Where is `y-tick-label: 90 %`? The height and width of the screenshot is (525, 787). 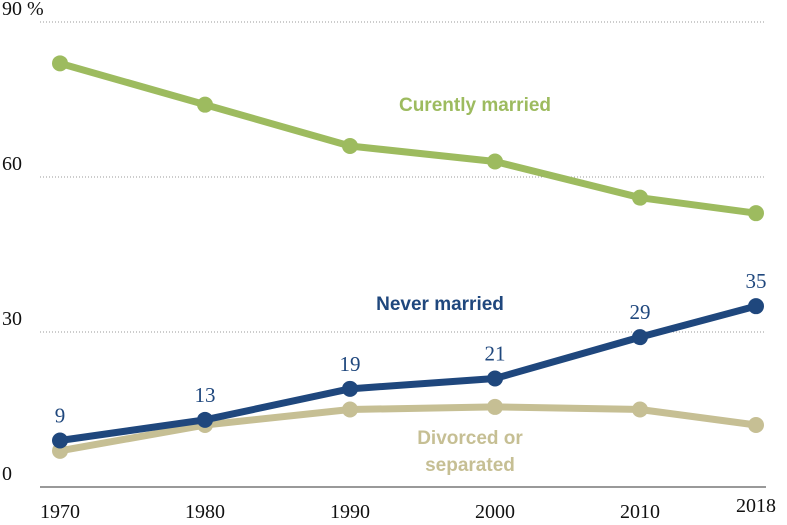
y-tick-label: 90 % is located at coordinates (23, 10).